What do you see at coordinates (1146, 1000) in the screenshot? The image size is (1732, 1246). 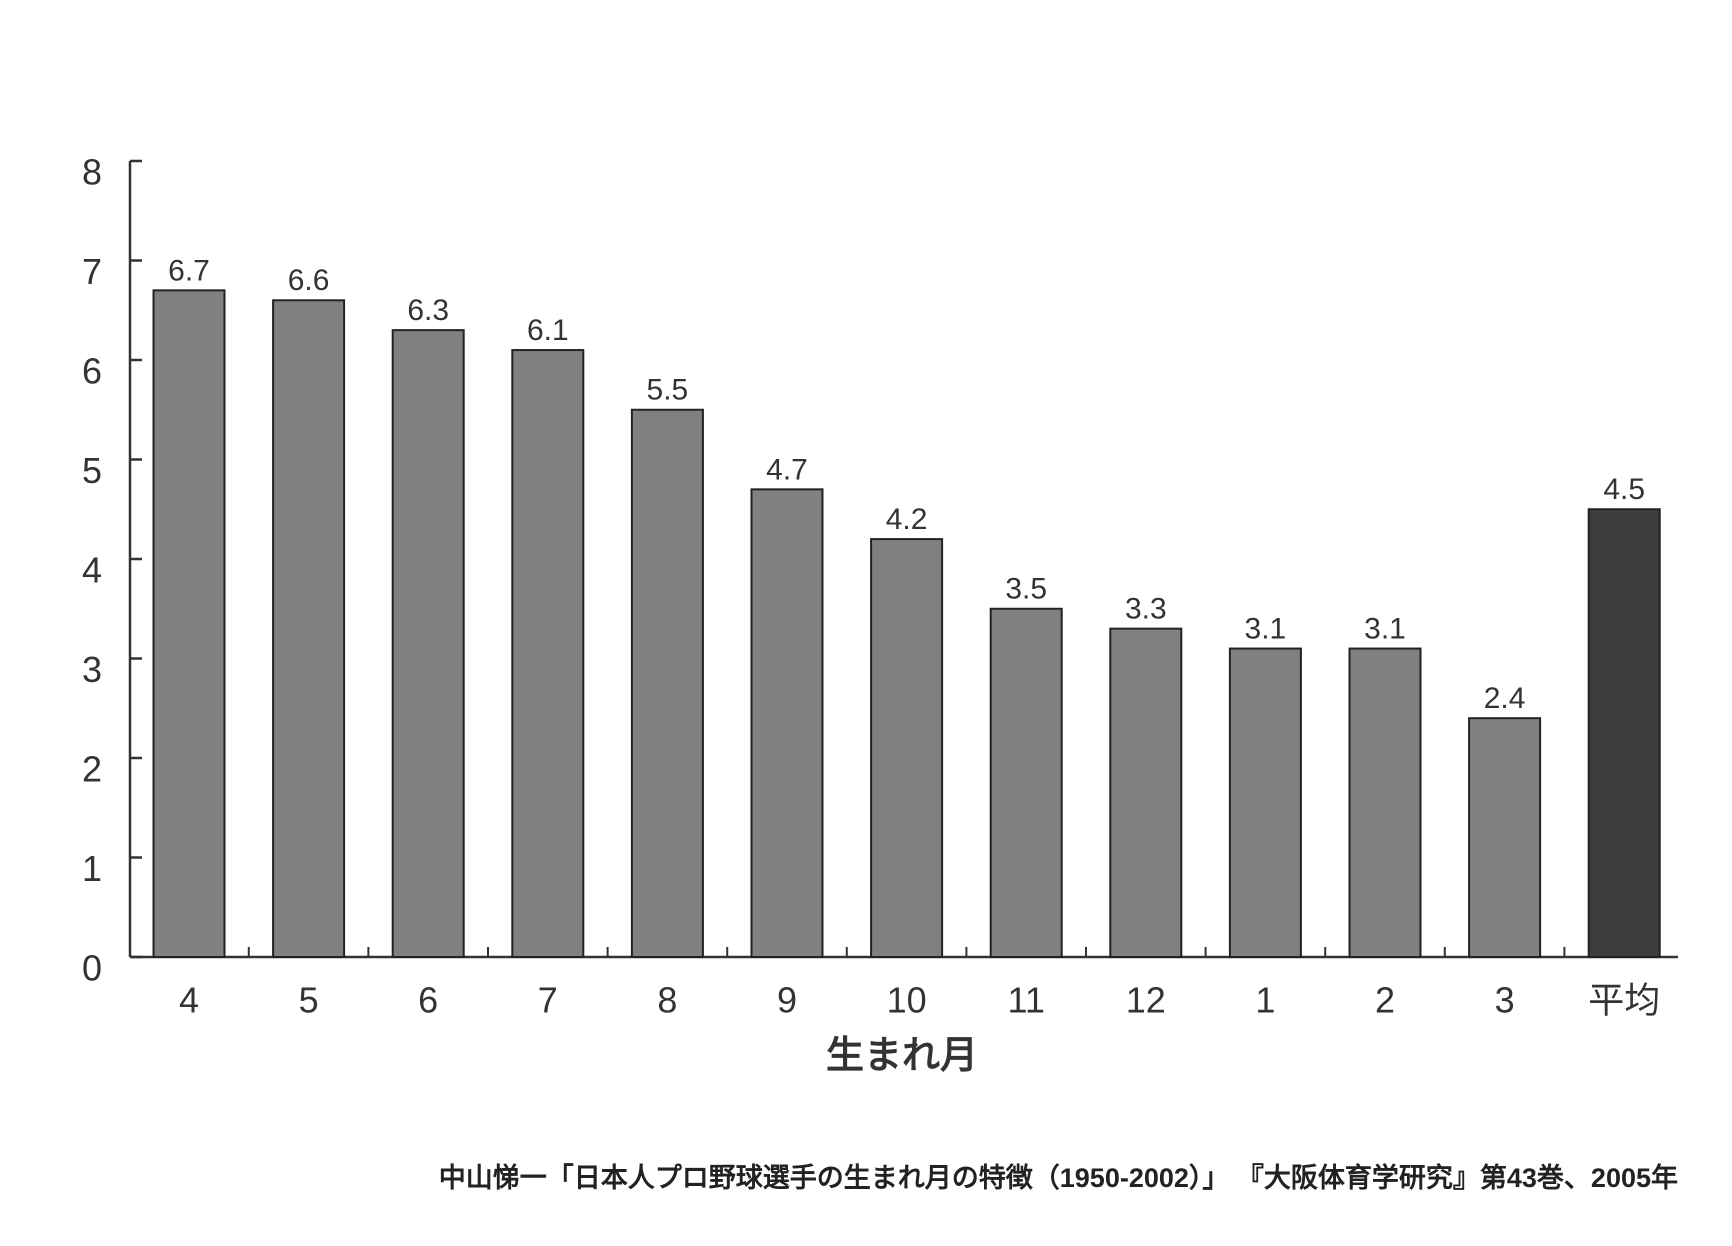 I see `x-tick-label: 12` at bounding box center [1146, 1000].